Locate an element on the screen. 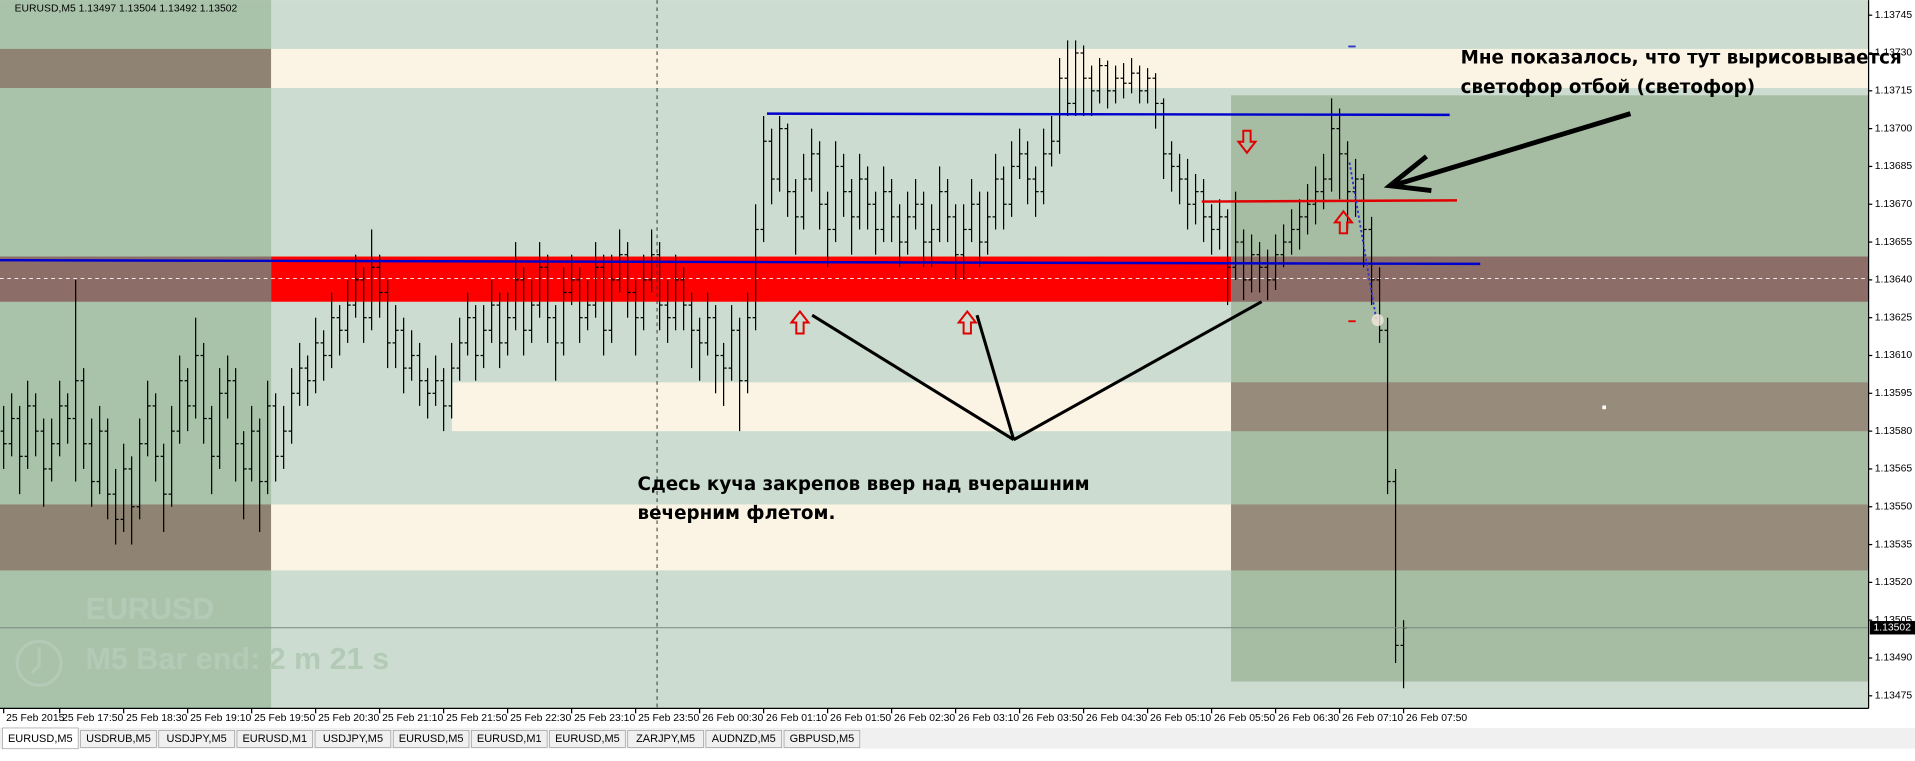 The image size is (1915, 761). y-tick-label: 1.13610 is located at coordinates (1894, 355).